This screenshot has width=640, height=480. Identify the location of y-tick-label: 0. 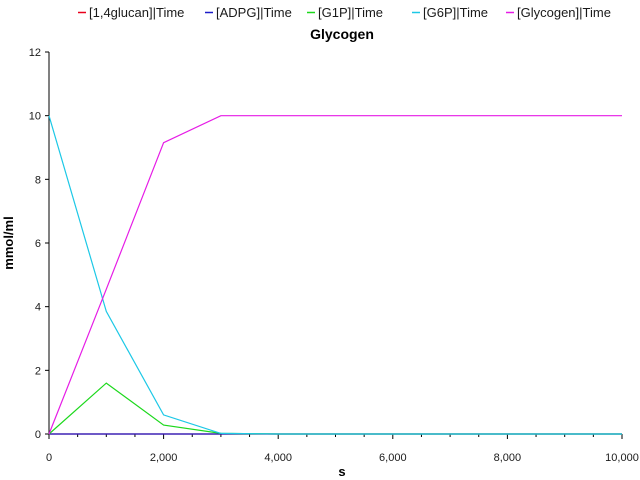
(38, 435).